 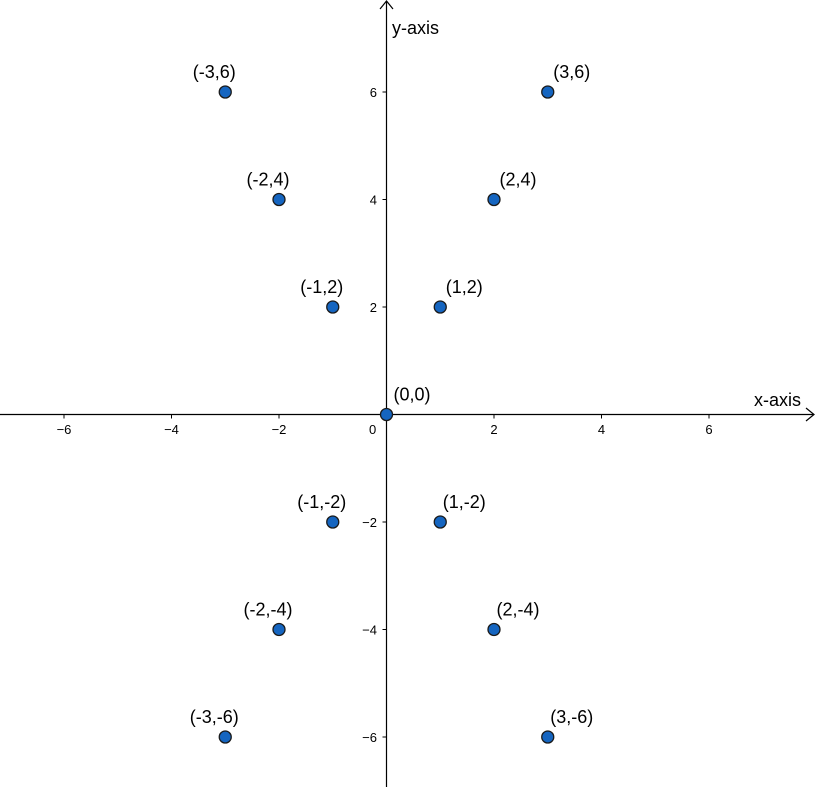 What do you see at coordinates (369, 737) in the screenshot?
I see `y-tick-label: −6` at bounding box center [369, 737].